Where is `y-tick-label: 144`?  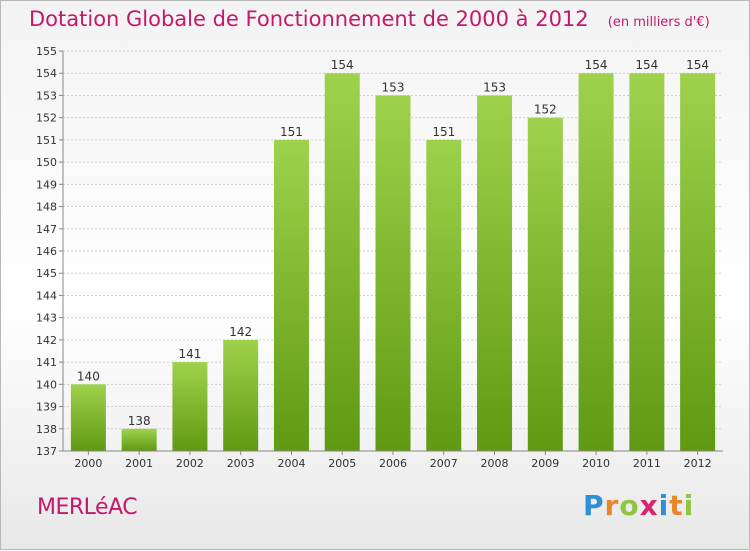
y-tick-label: 144 is located at coordinates (46, 295).